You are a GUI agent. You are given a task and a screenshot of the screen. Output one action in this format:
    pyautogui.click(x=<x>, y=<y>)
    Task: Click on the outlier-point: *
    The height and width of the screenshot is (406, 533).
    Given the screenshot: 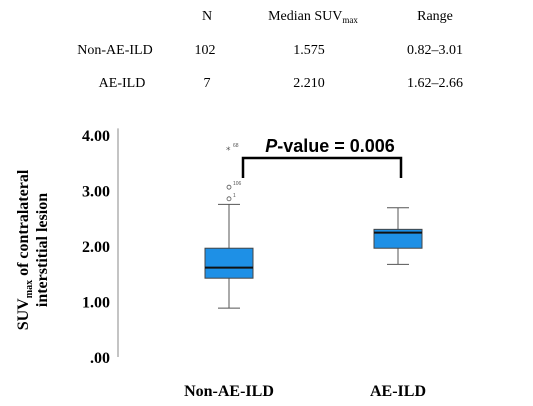 What is the action you would take?
    pyautogui.click(x=228, y=151)
    